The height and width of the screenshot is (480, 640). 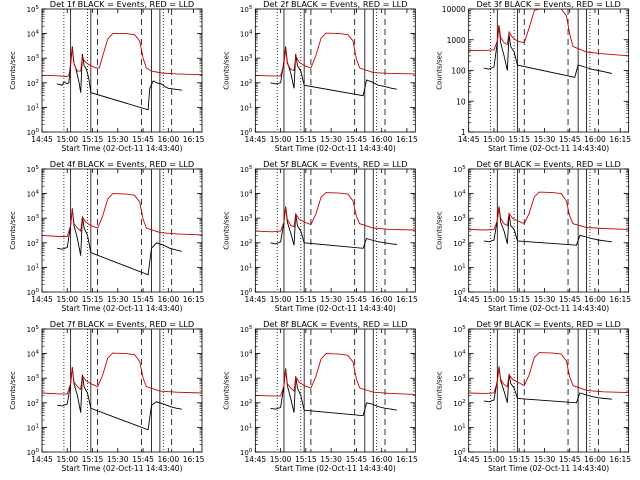 What do you see at coordinates (548, 324) in the screenshot?
I see `chart-title: Det 9f BLACK = Events, RED = LLD` at bounding box center [548, 324].